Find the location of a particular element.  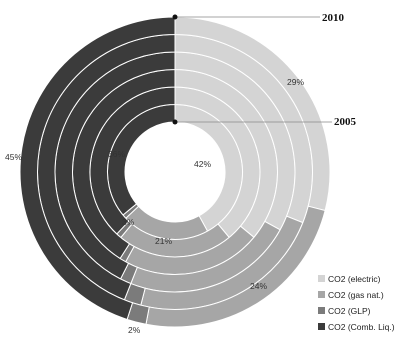

legend-swatch-gas is located at coordinates (321, 294).